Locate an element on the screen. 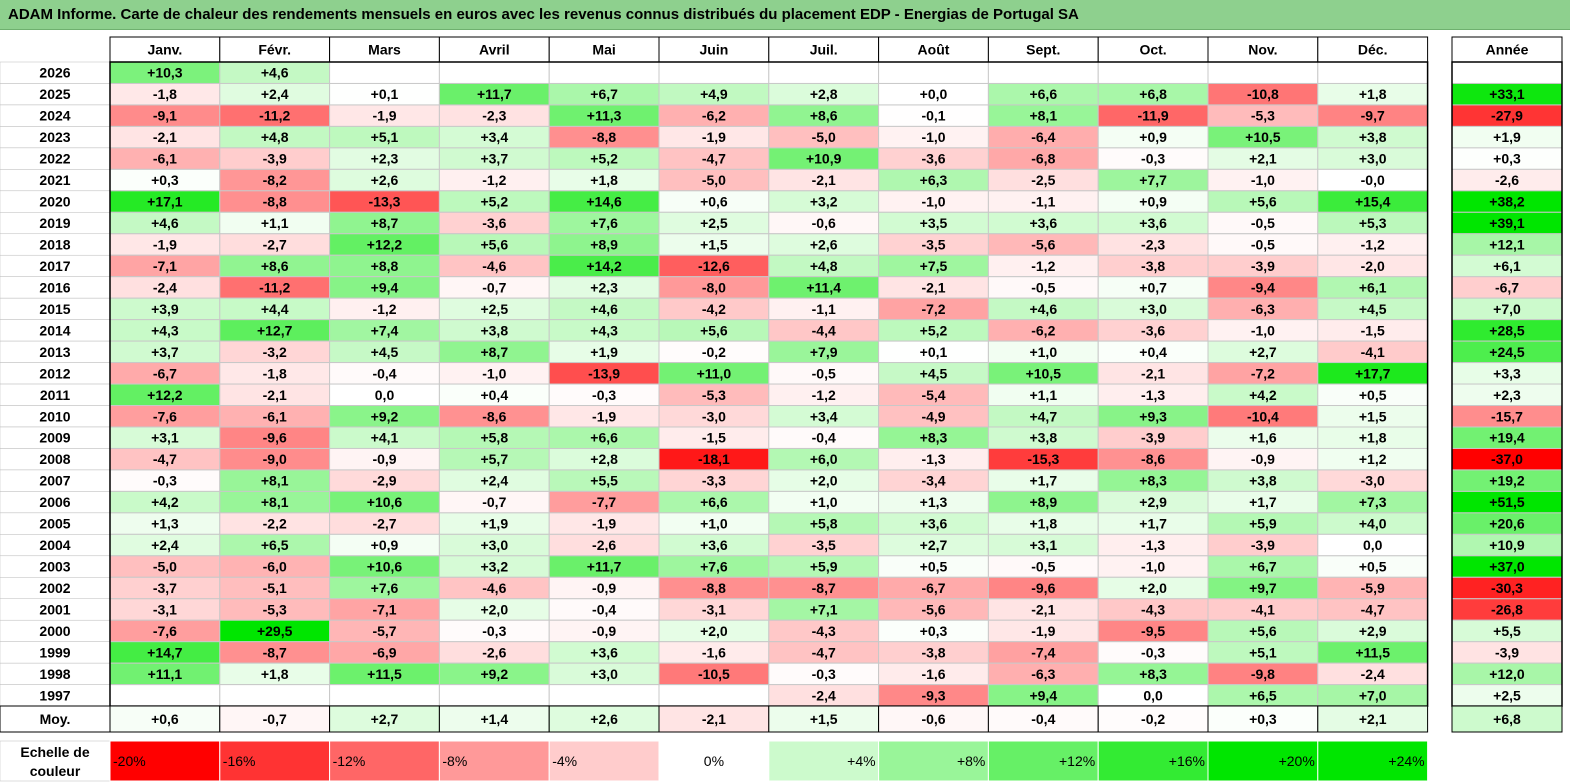 This screenshot has width=1570, height=783. year-total-value: +10,9 is located at coordinates (1507, 545).